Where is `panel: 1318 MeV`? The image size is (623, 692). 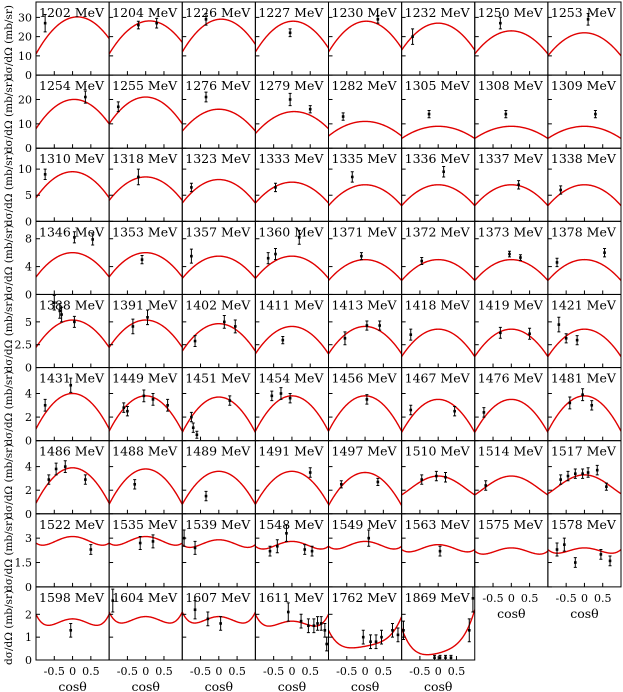
panel: 1318 MeV is located at coordinates (145, 184).